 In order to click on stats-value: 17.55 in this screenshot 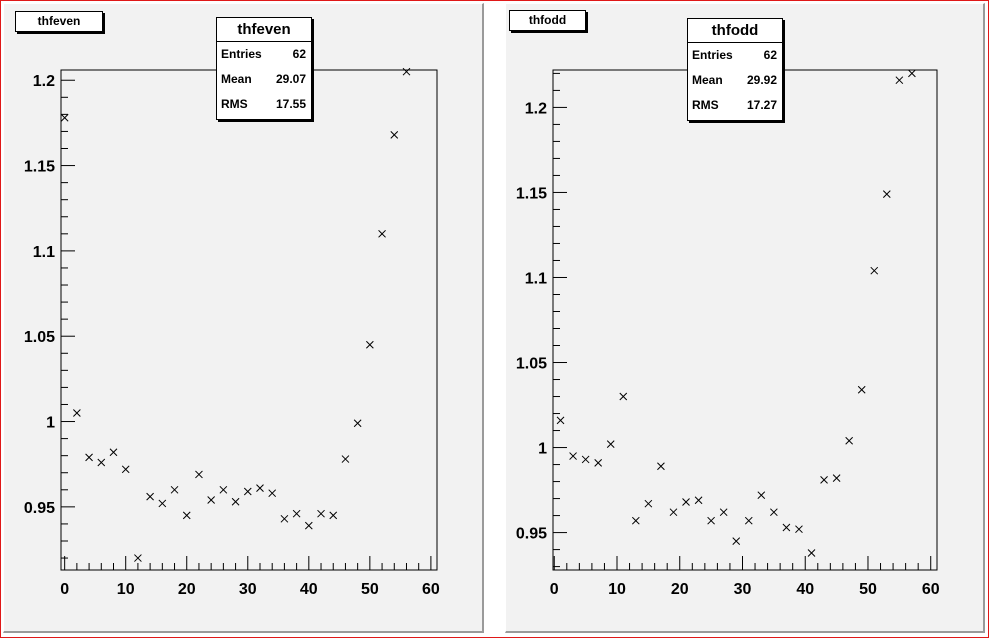, I will do `click(290, 104)`.